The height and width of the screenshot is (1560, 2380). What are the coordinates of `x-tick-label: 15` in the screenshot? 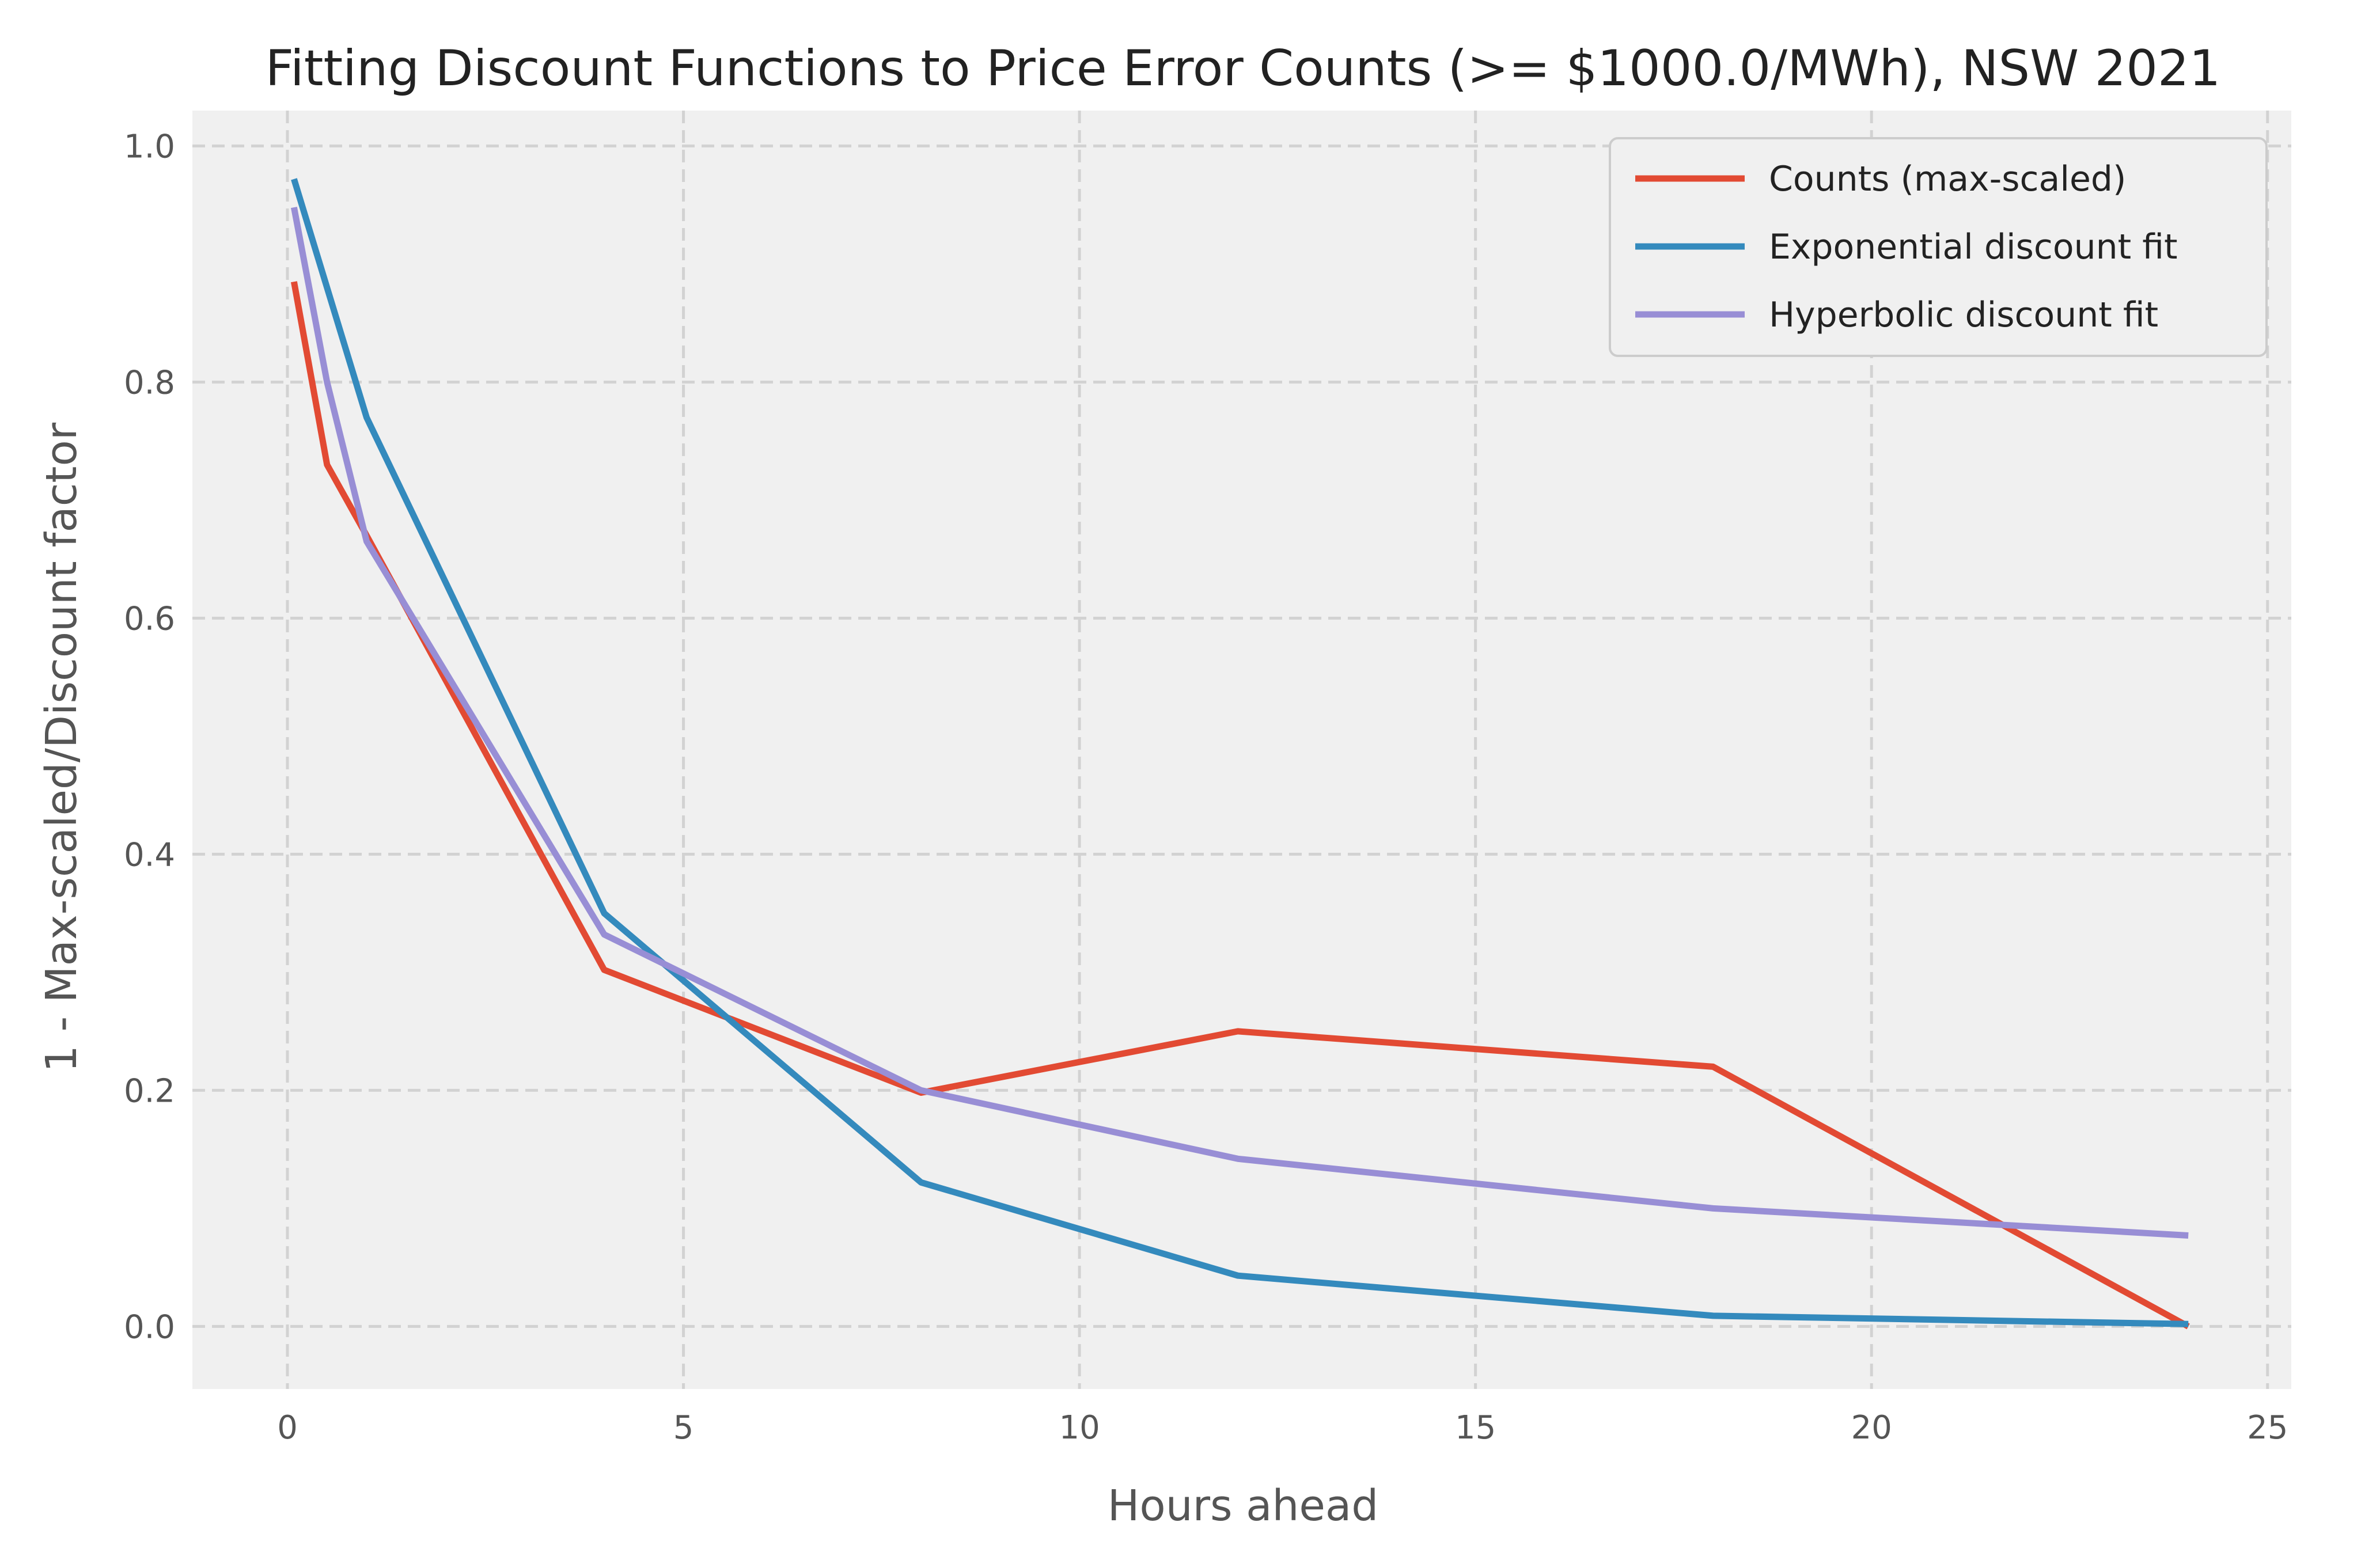 It's located at (1476, 1428).